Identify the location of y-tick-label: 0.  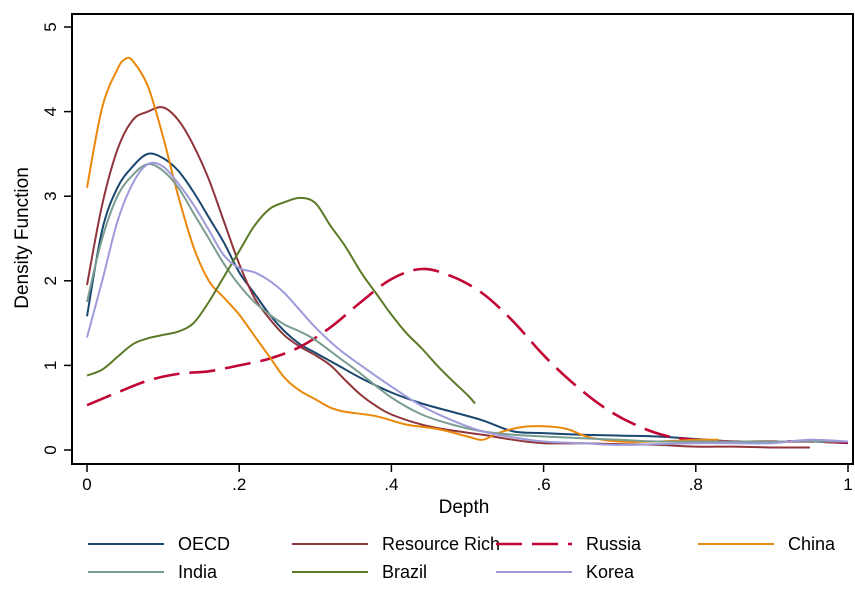
(50, 449).